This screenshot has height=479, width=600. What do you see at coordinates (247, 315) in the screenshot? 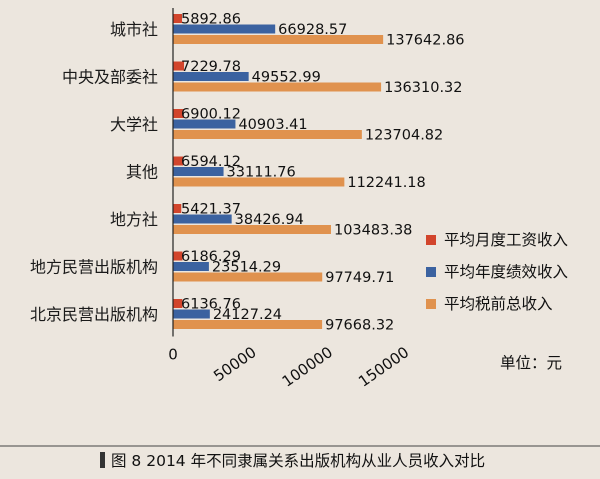
I see `value-label-2-7: 24127.24` at bounding box center [247, 315].